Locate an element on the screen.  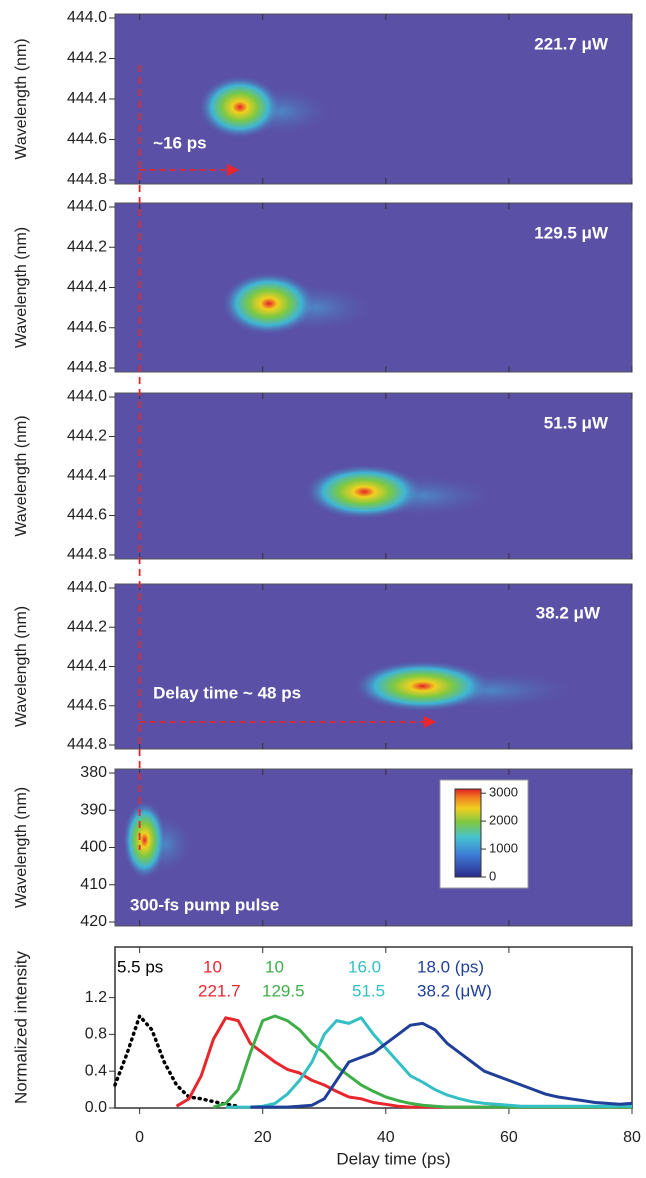
x-tick-label: 60 is located at coordinates (509, 1137).